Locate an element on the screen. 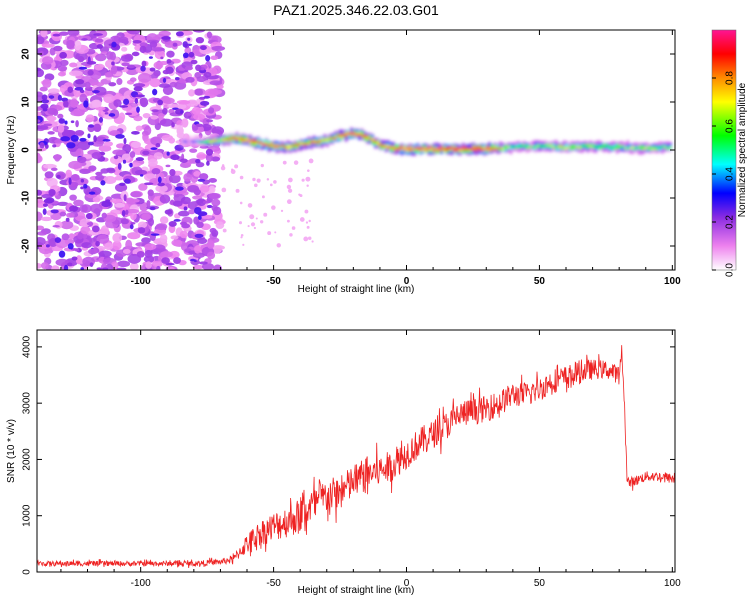 The width and height of the screenshot is (750, 600). snr-y-tick-label: 4000 is located at coordinates (27, 346).